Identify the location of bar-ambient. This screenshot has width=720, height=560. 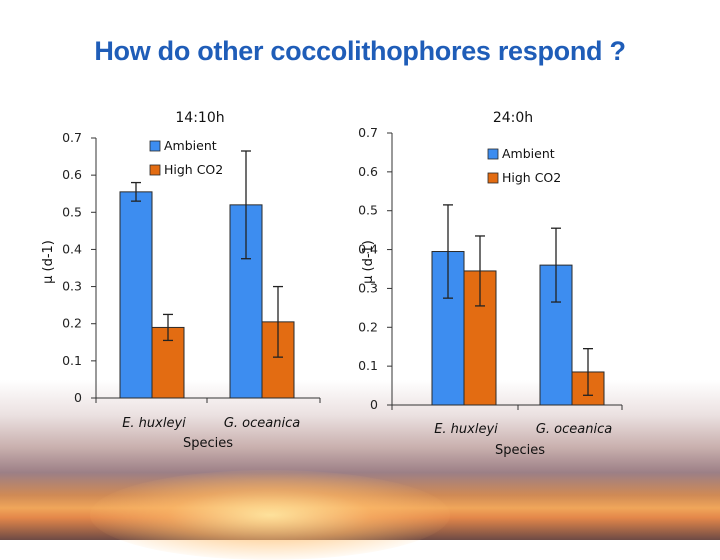
(136, 295).